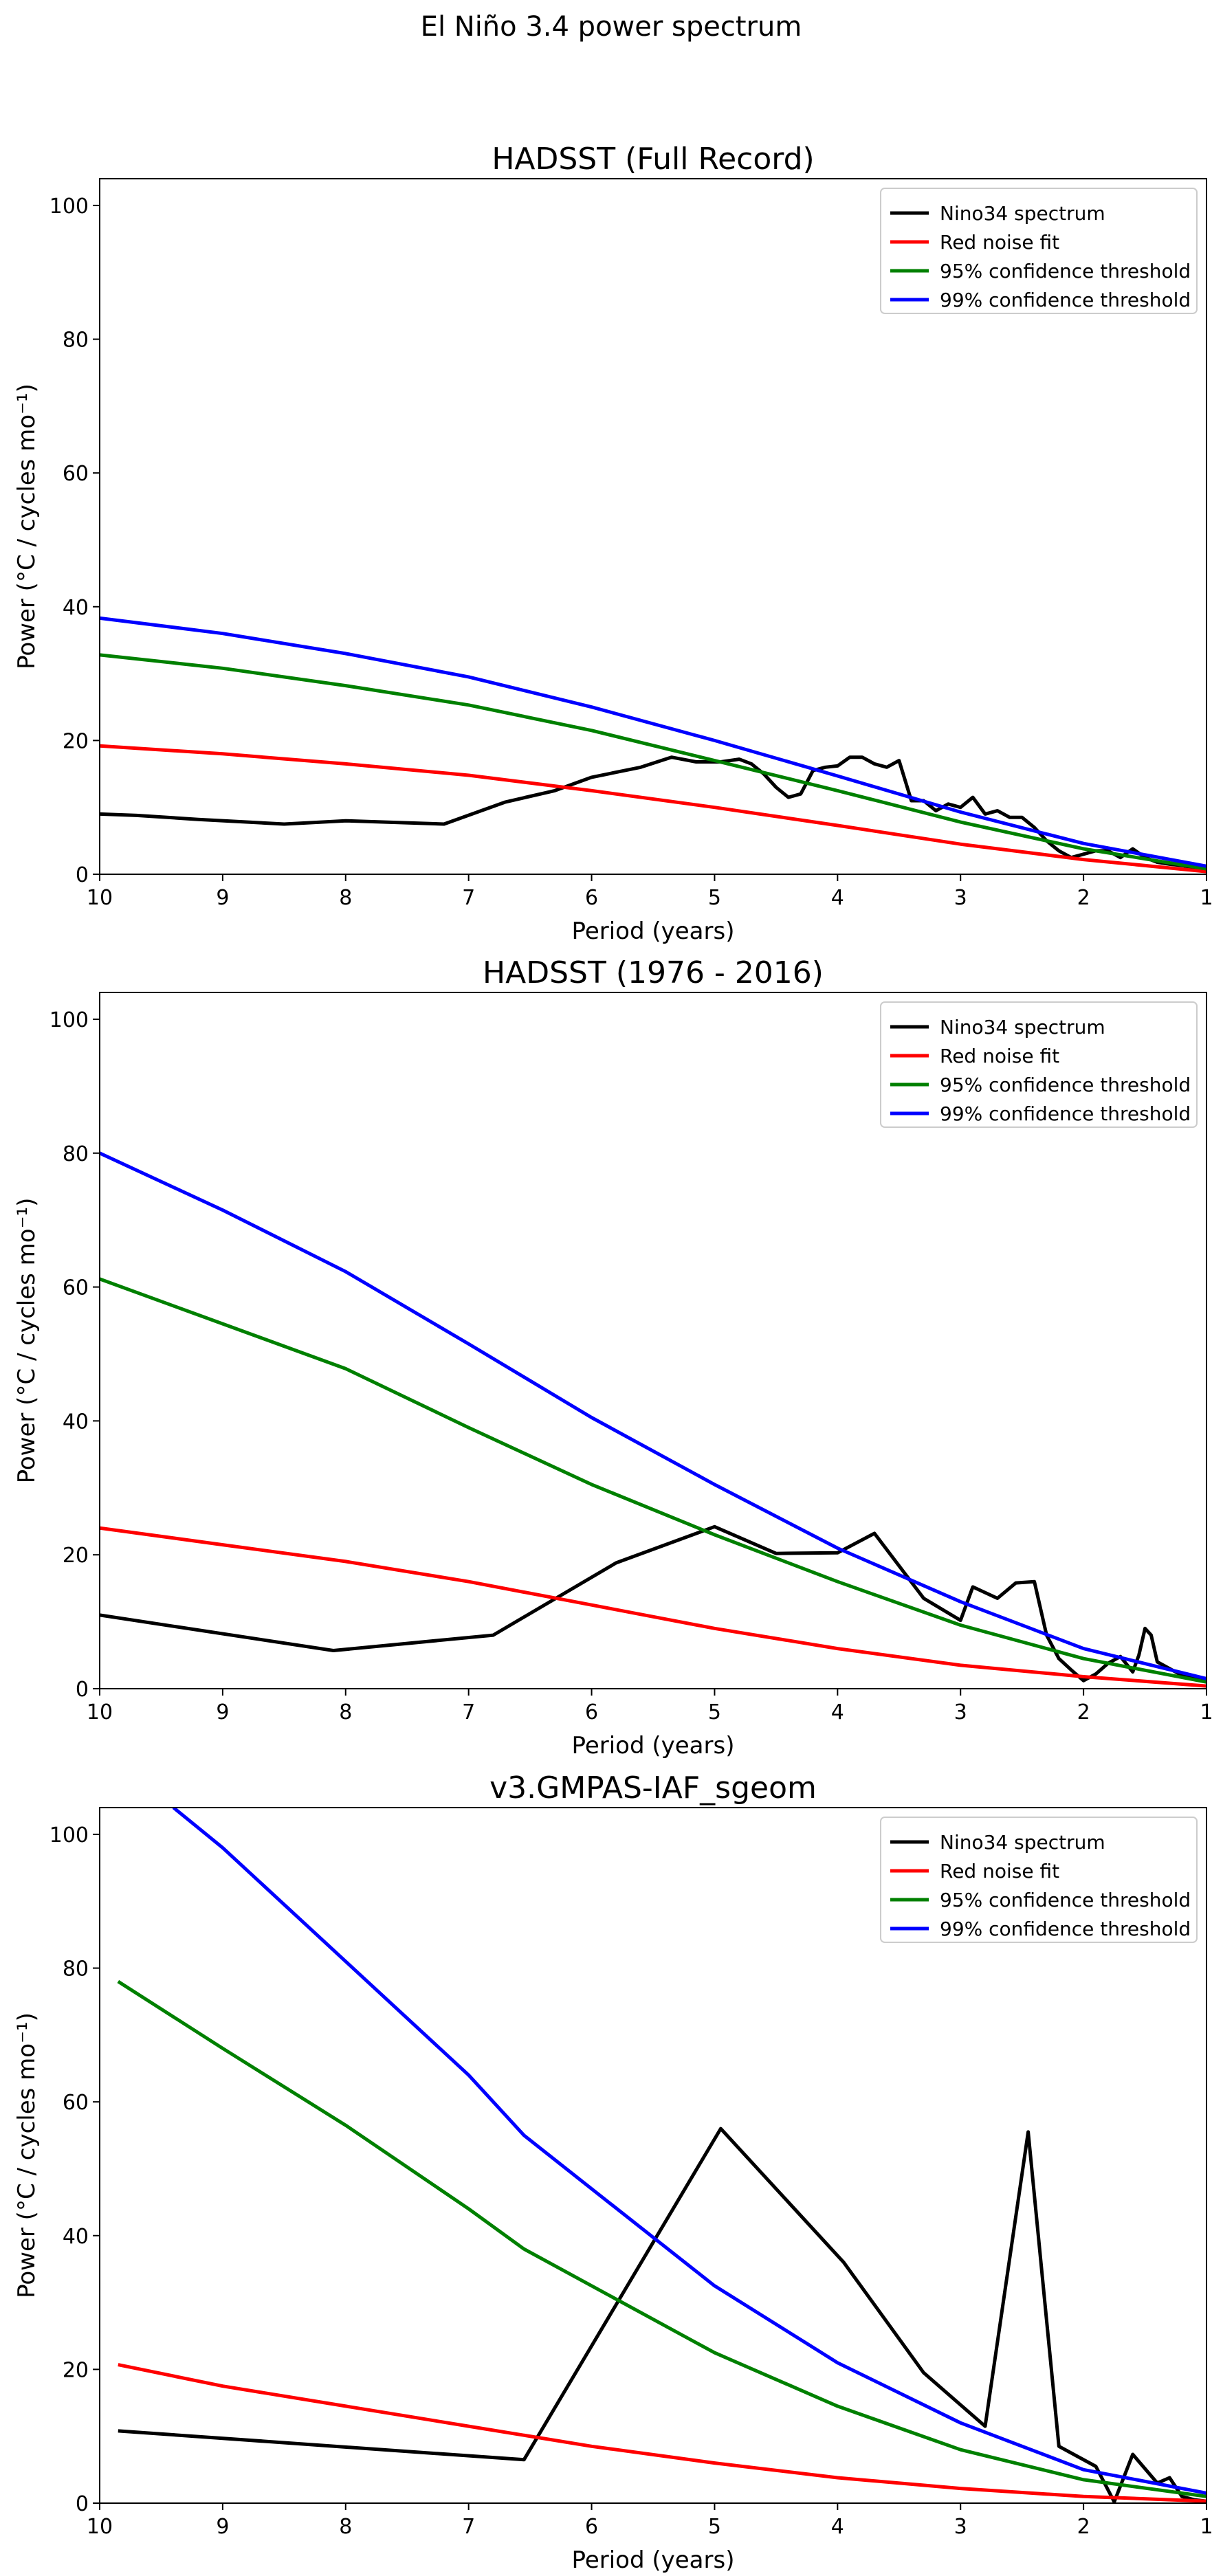 The image size is (1223, 2576). I want to click on series-group, so click(653, 745).